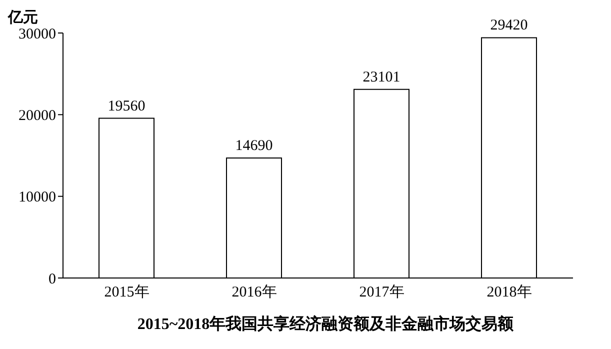 This screenshot has width=611, height=349. I want to click on x-tick-label: 2016年, so click(254, 292).